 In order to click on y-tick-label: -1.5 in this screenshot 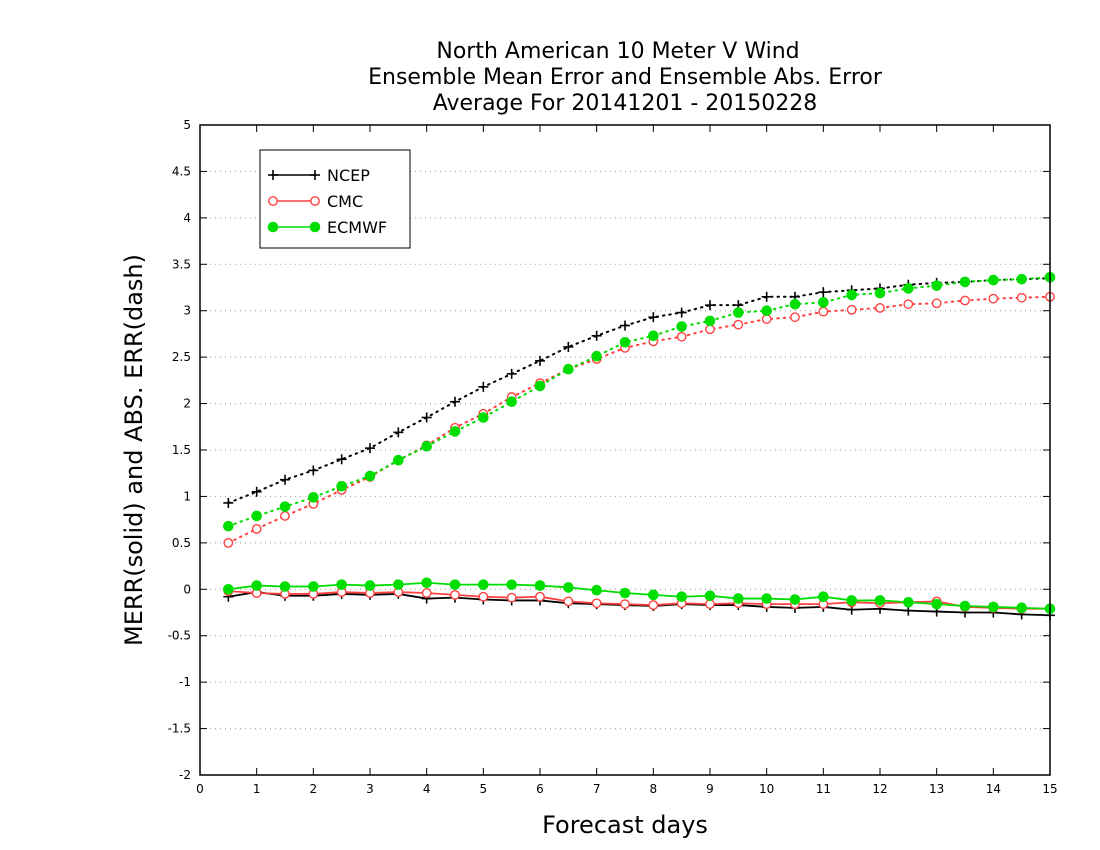, I will do `click(179, 729)`.